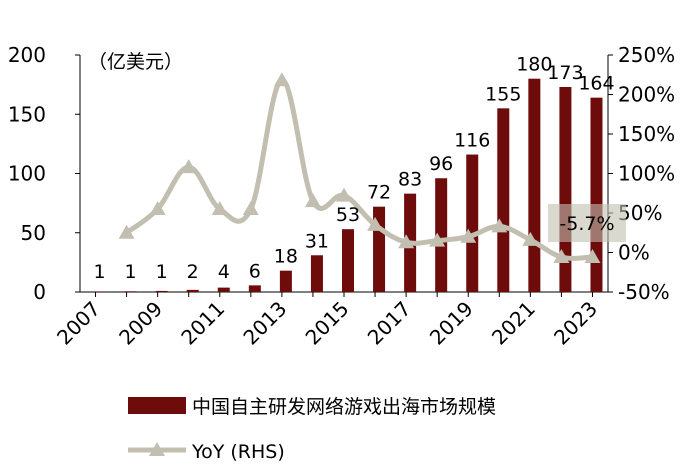 The height and width of the screenshot is (475, 700). I want to click on x-tick-label: 2013, so click(264, 323).